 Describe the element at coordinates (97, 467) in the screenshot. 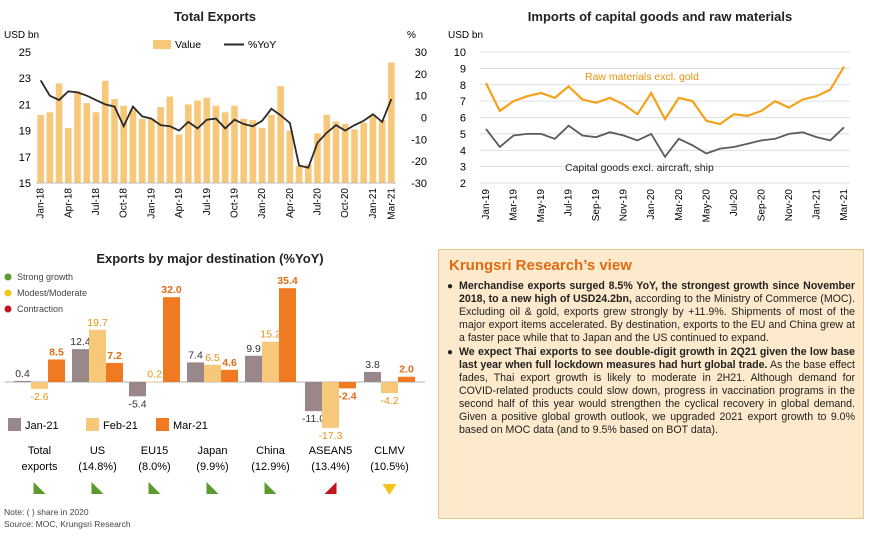

I see `destination-share: (14.8%)` at that location.